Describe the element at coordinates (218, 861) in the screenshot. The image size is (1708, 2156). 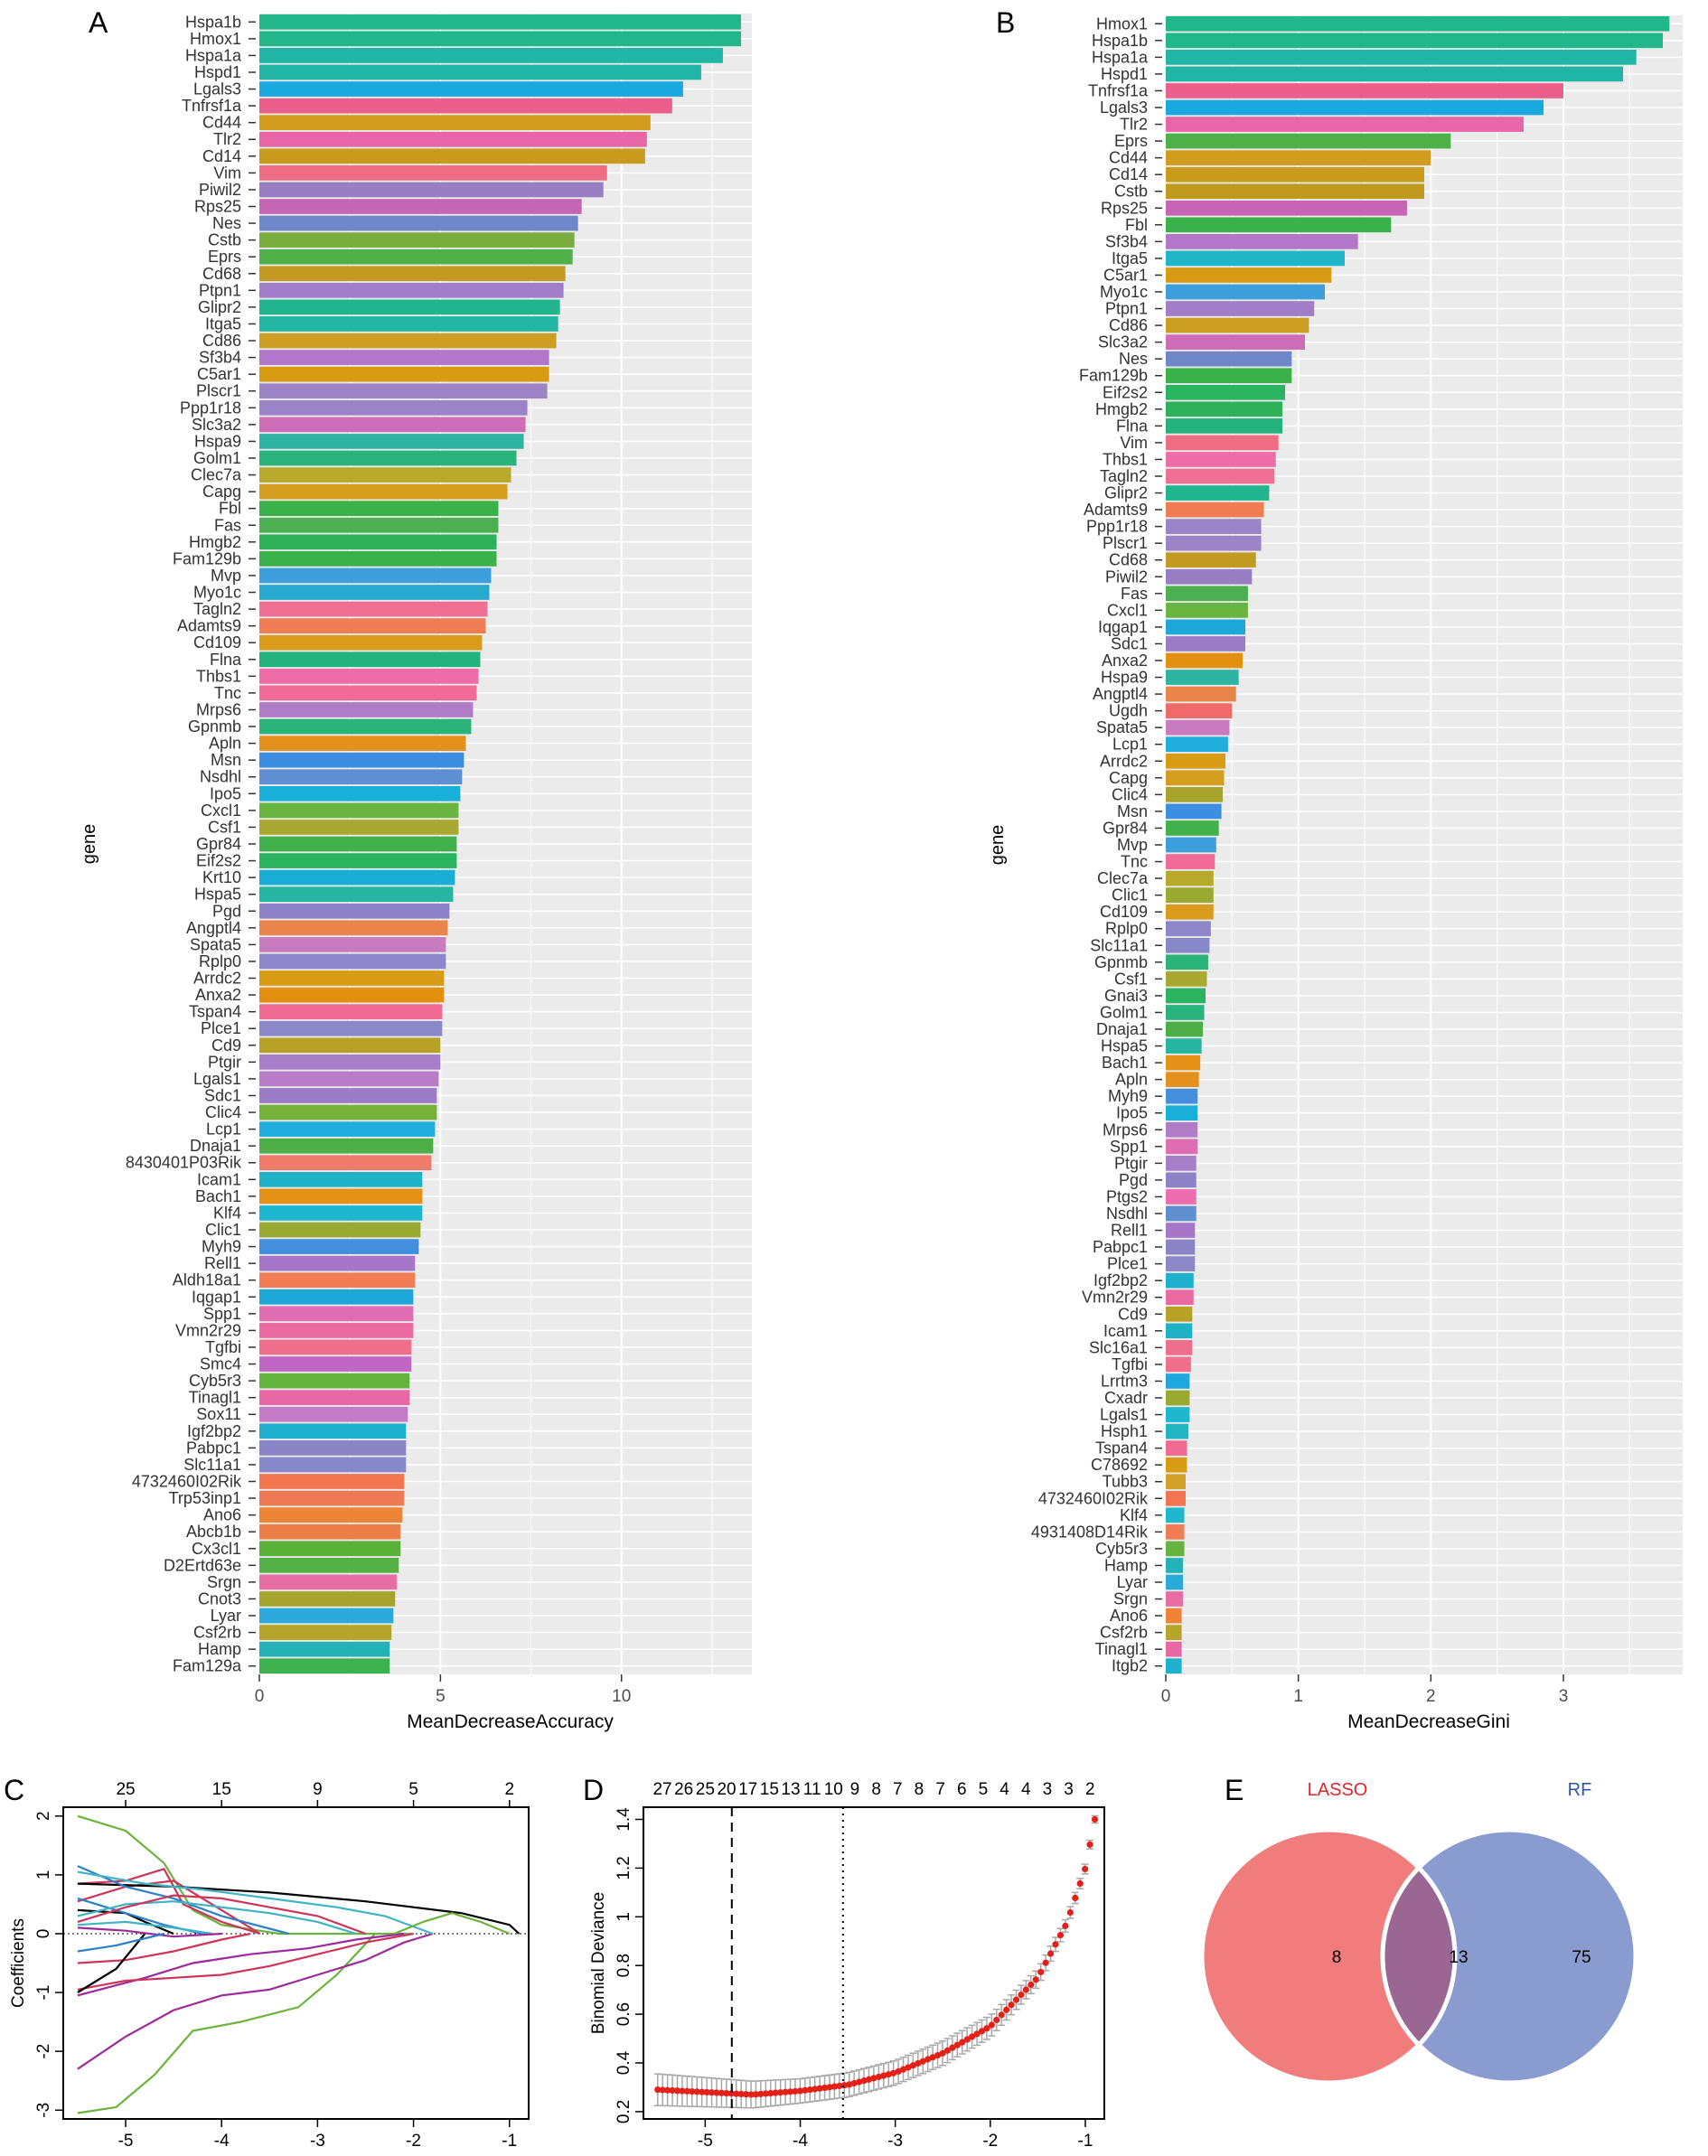
I see `y-tick-label: Eif2s2` at that location.